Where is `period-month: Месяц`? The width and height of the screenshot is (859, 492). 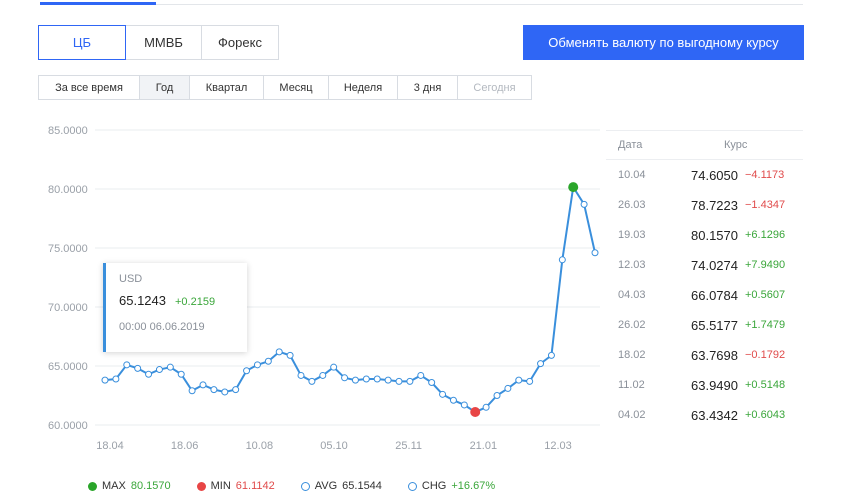
period-month: Месяц is located at coordinates (296, 87).